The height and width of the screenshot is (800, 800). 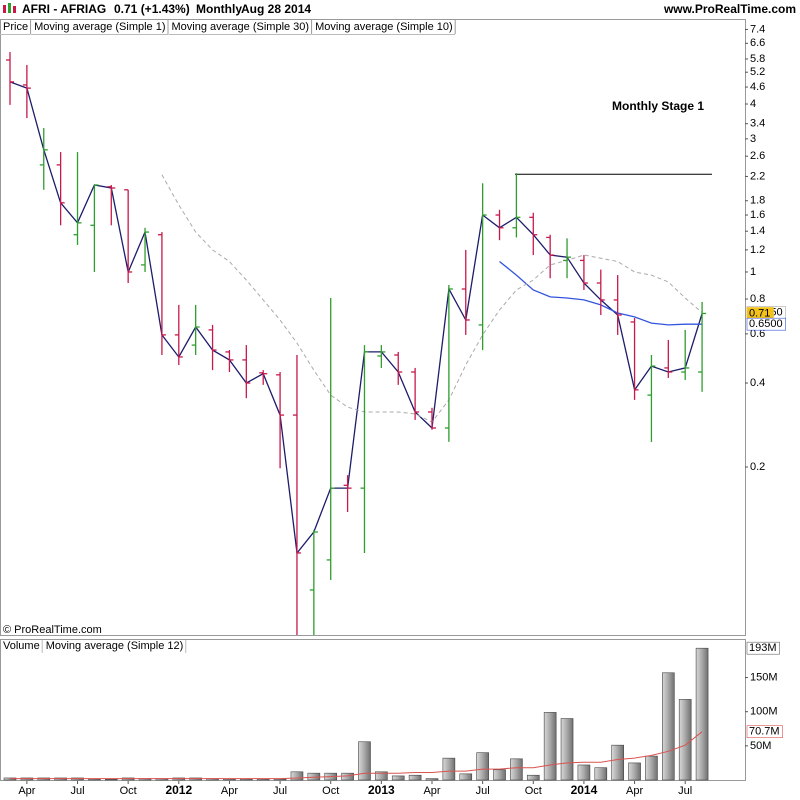 I want to click on last-value-text: 70.7M, so click(x=764, y=732).